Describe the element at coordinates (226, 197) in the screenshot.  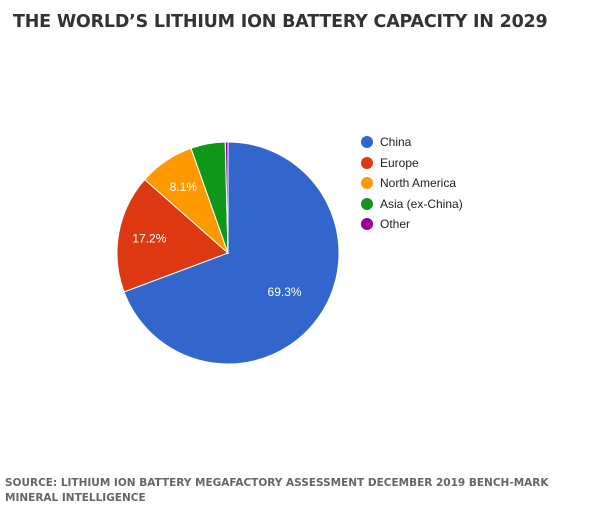
I see `pie-slice-other` at that location.